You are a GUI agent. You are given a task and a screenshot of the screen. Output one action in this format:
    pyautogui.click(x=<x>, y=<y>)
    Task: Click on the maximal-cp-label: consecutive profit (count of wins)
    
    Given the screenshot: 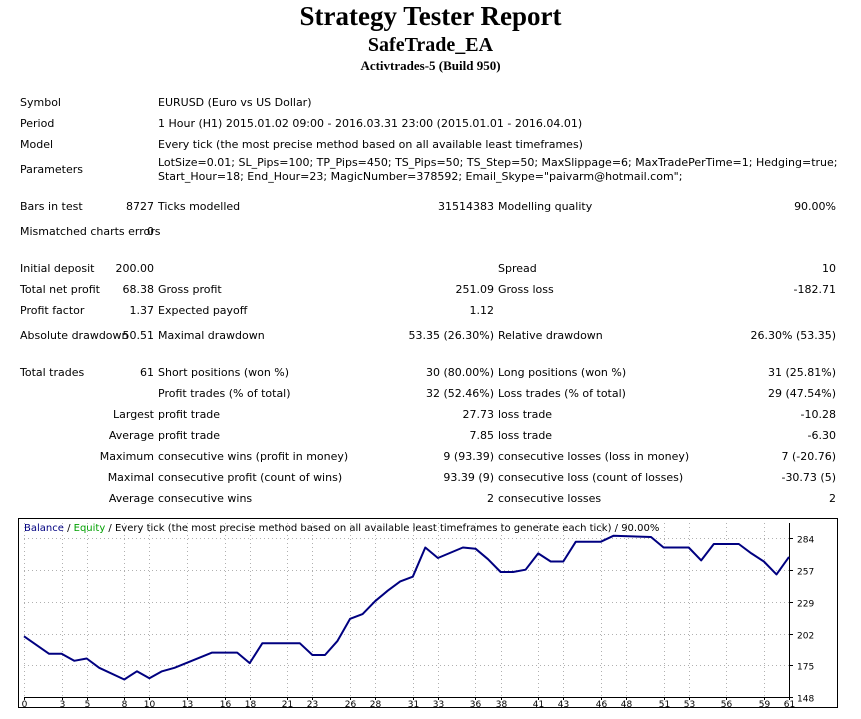 What is the action you would take?
    pyautogui.click(x=250, y=477)
    